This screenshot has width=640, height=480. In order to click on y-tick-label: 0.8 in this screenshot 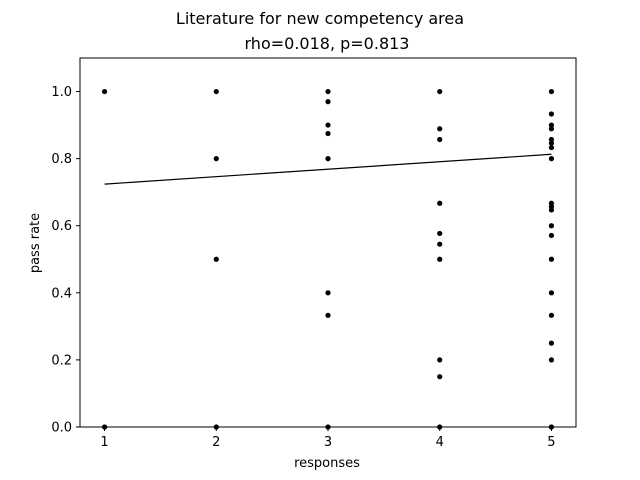, I will do `click(61, 159)`.